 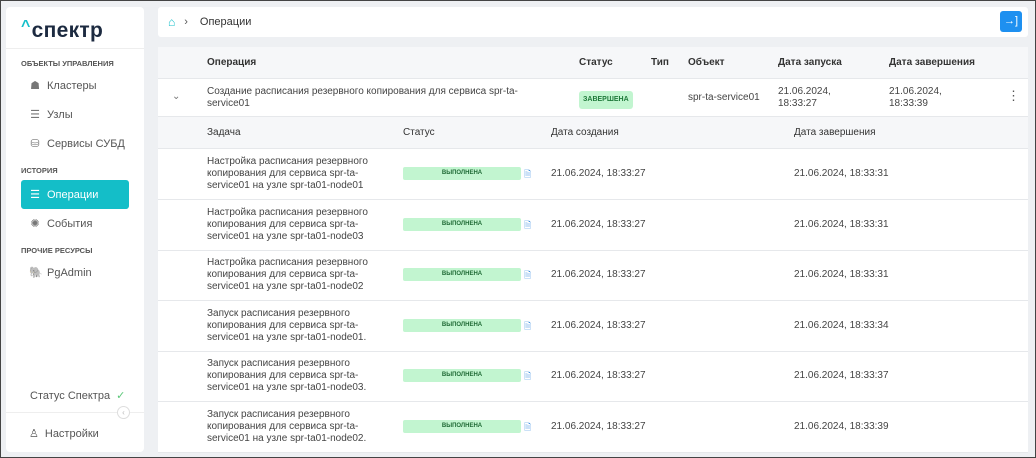 What do you see at coordinates (35, 194) in the screenshot?
I see `operations-icon: ☰` at bounding box center [35, 194].